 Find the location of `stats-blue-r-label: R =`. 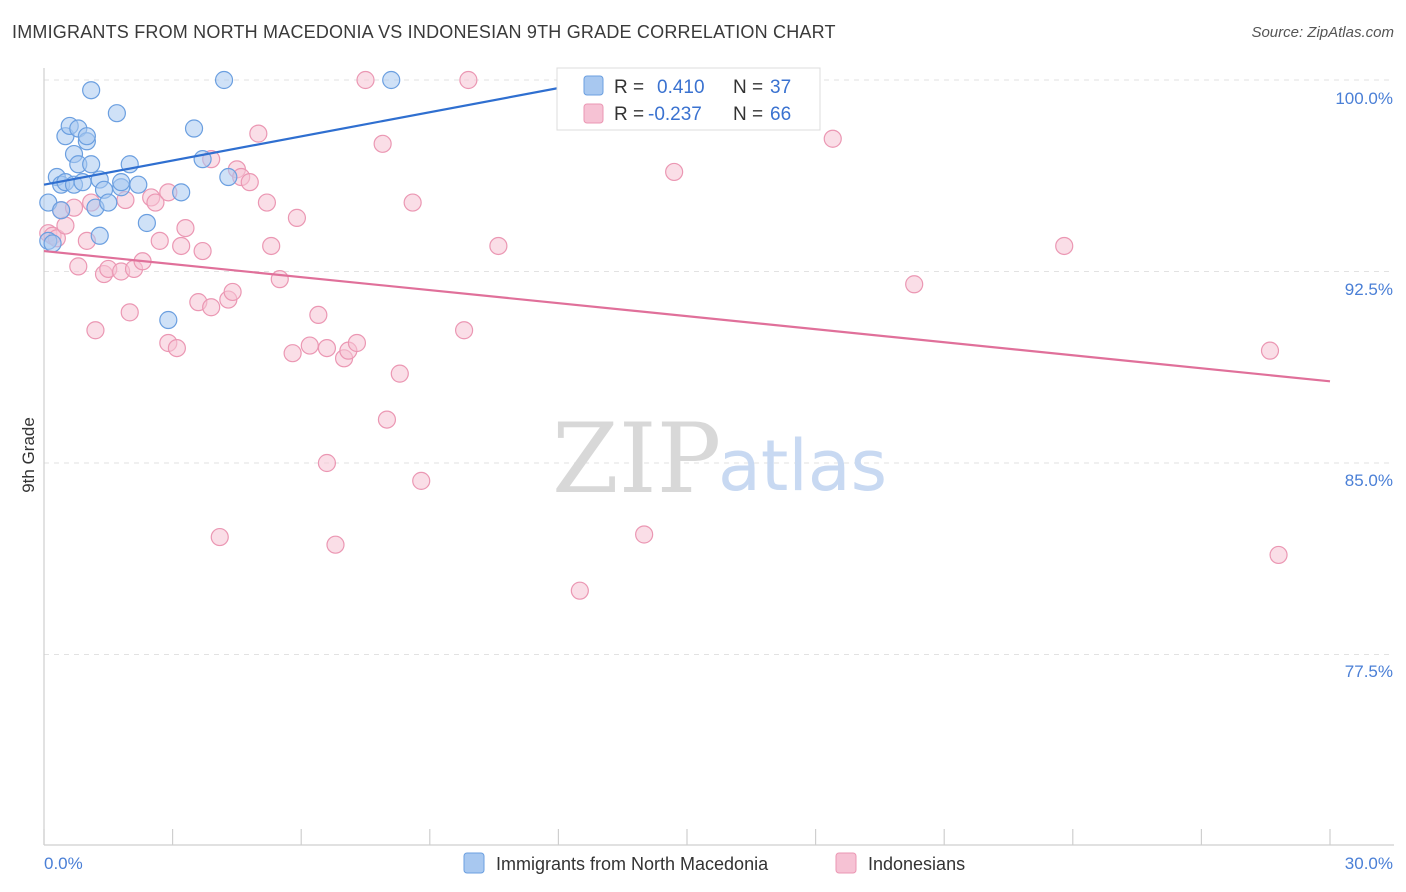

stats-blue-r-label: R = is located at coordinates (629, 87).